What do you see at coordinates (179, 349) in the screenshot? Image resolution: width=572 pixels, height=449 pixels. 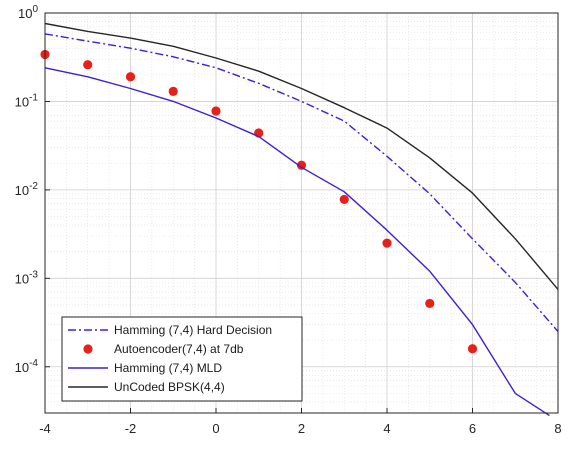 I see `legend-entry: Autoencoder(7,4) at 7db` at bounding box center [179, 349].